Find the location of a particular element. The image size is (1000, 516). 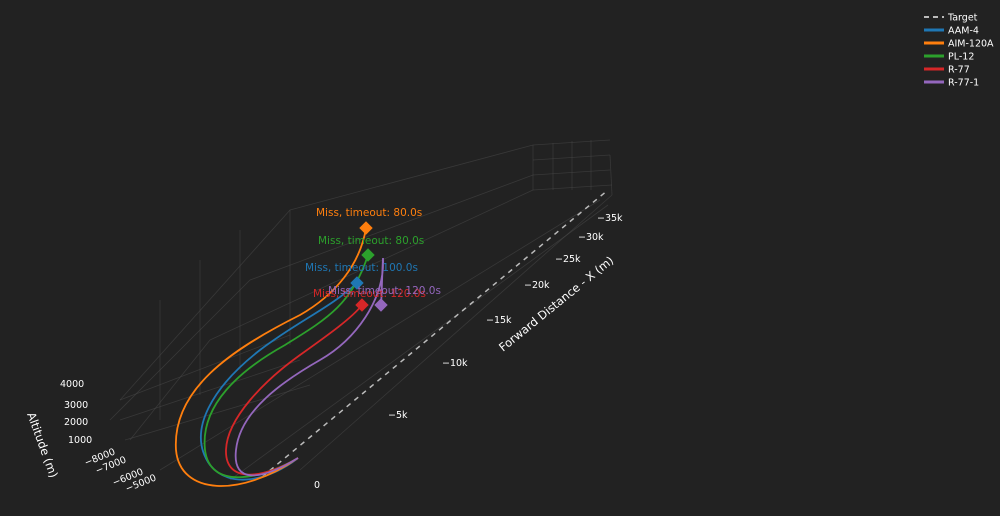

x-tick-label: −15k is located at coordinates (499, 320).